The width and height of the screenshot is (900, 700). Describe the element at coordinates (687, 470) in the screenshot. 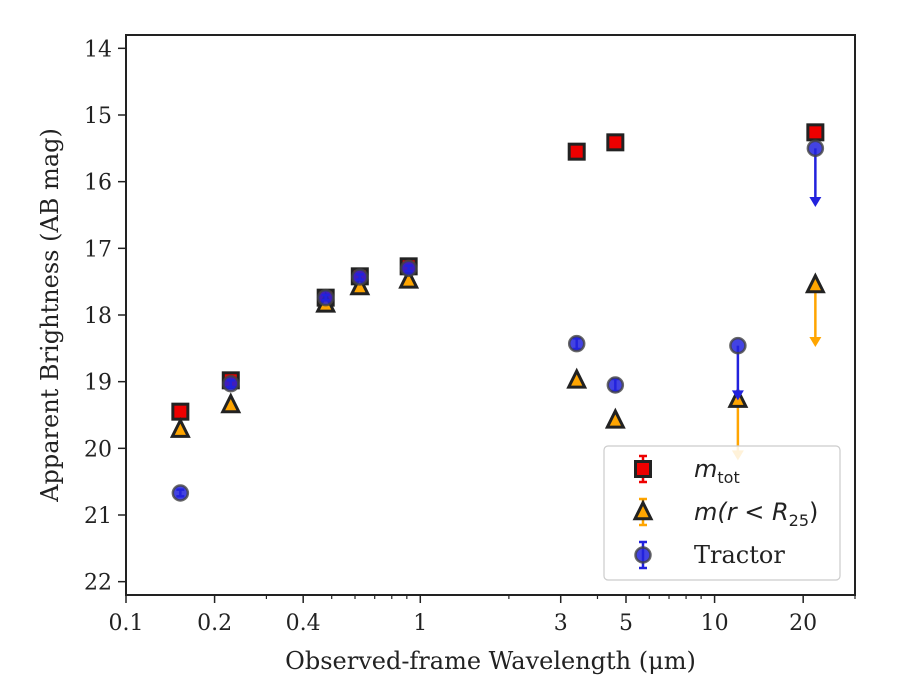

I see `legend-entry: mtot` at that location.